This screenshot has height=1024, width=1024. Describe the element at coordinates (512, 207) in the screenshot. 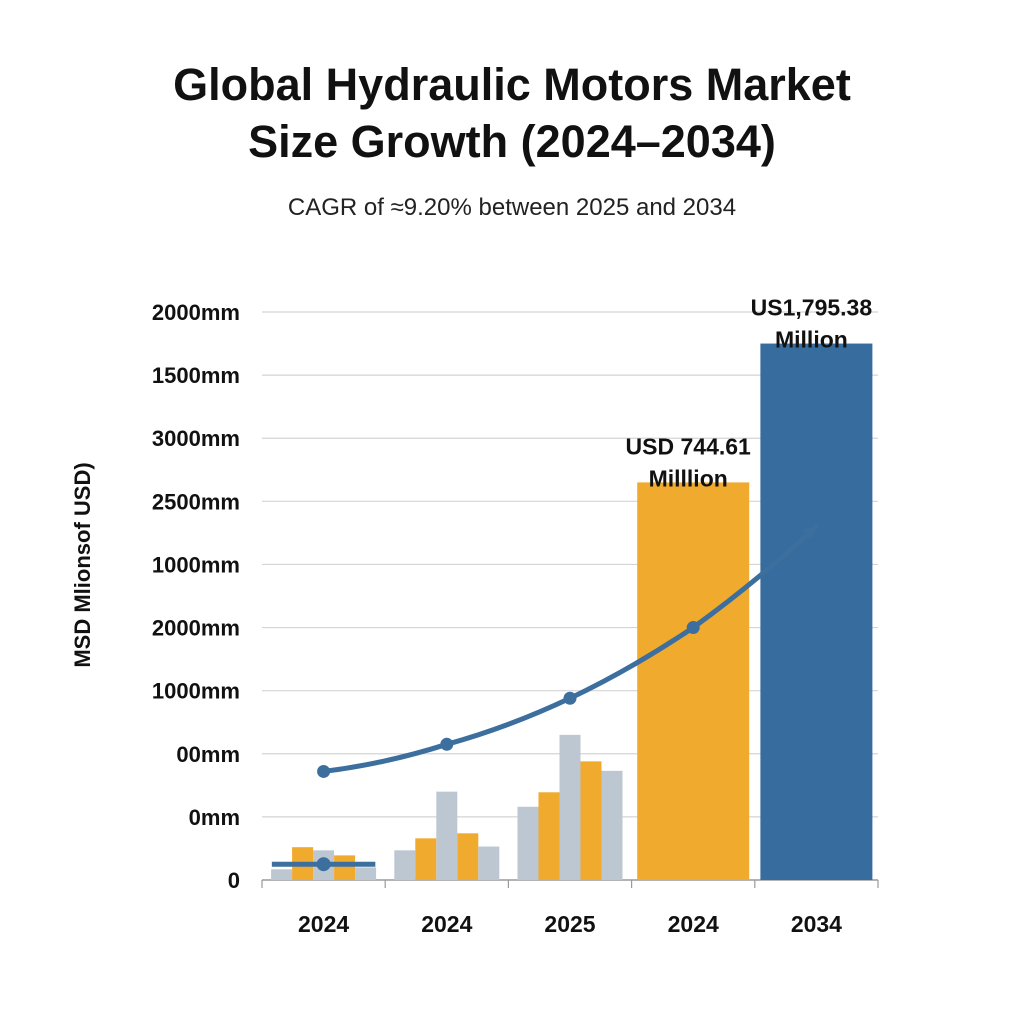

I see `chart-subtitle: CAGR of ≈9.20% between 2025 and 2034` at that location.